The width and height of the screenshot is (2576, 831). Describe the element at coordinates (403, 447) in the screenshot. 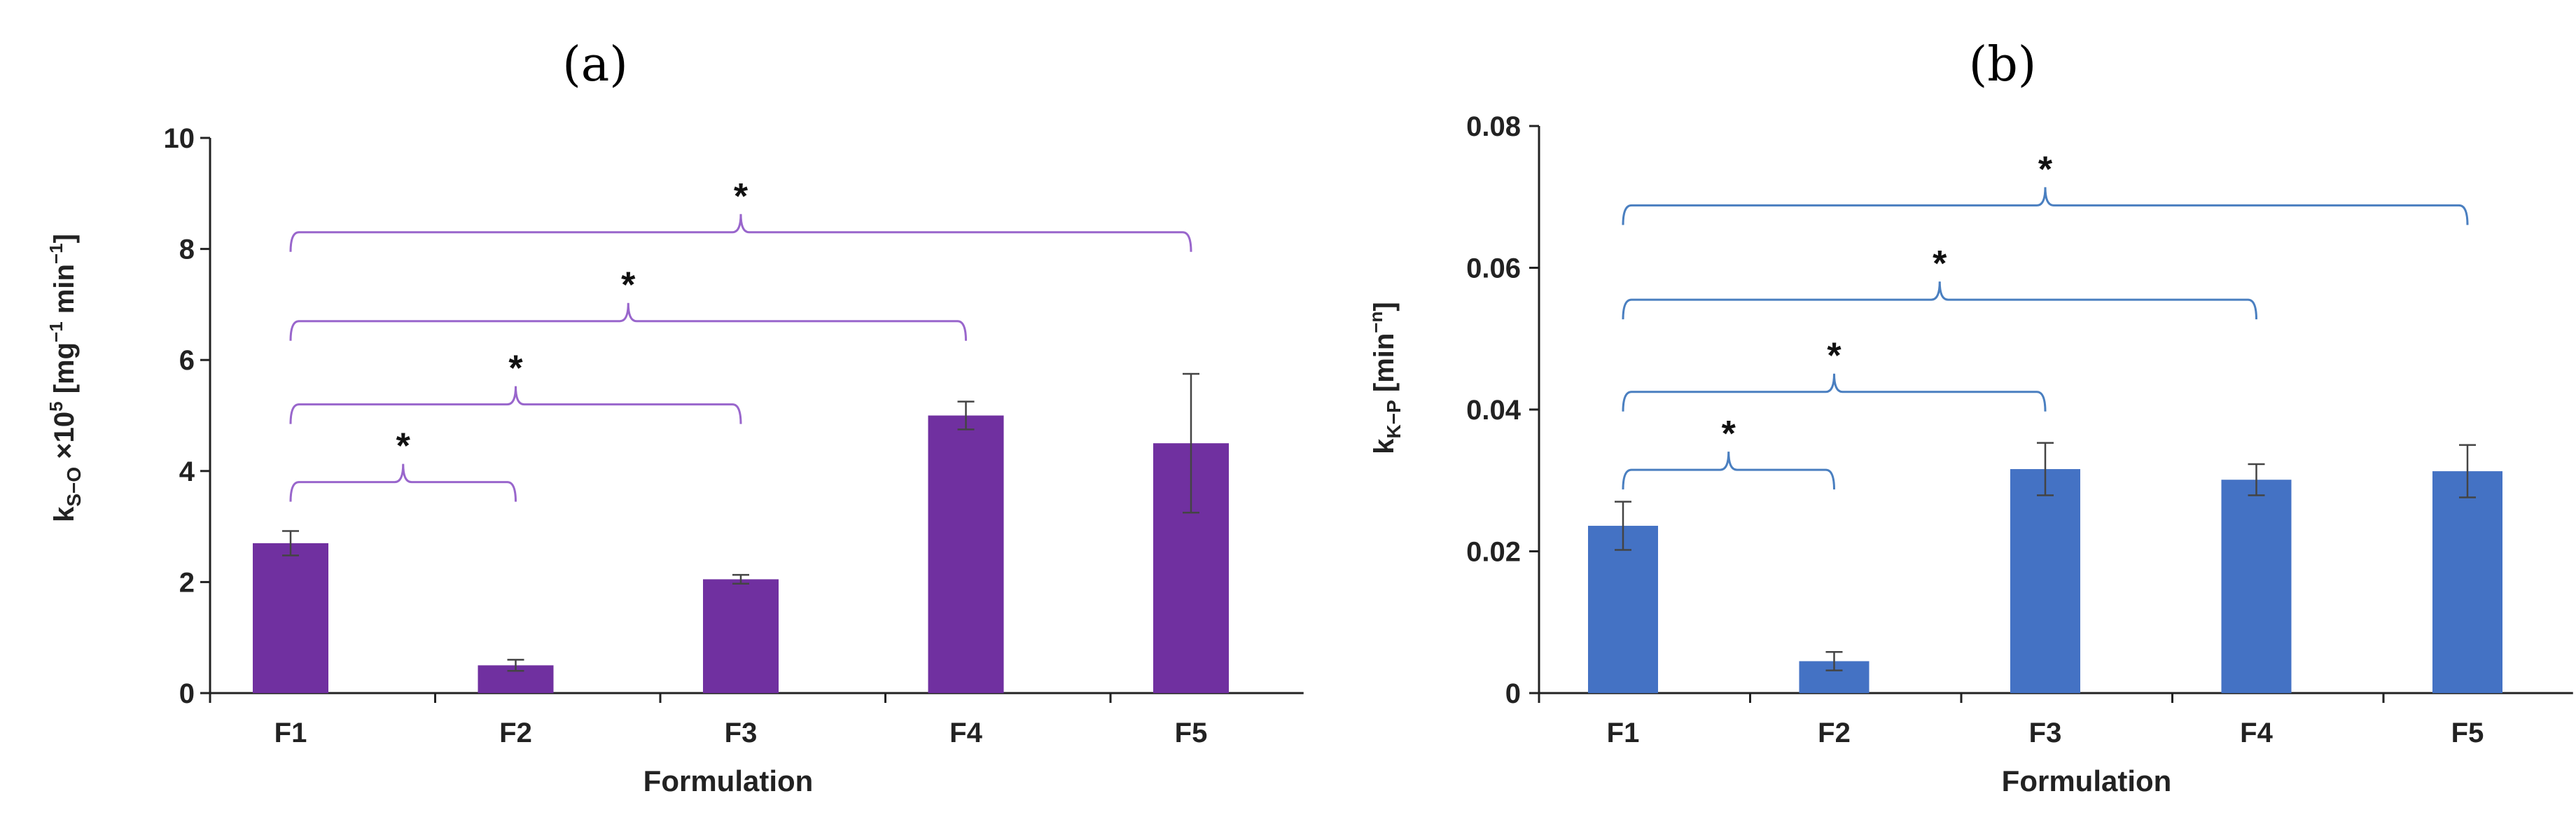

I see `panel-a-significance-star-1: *` at that location.